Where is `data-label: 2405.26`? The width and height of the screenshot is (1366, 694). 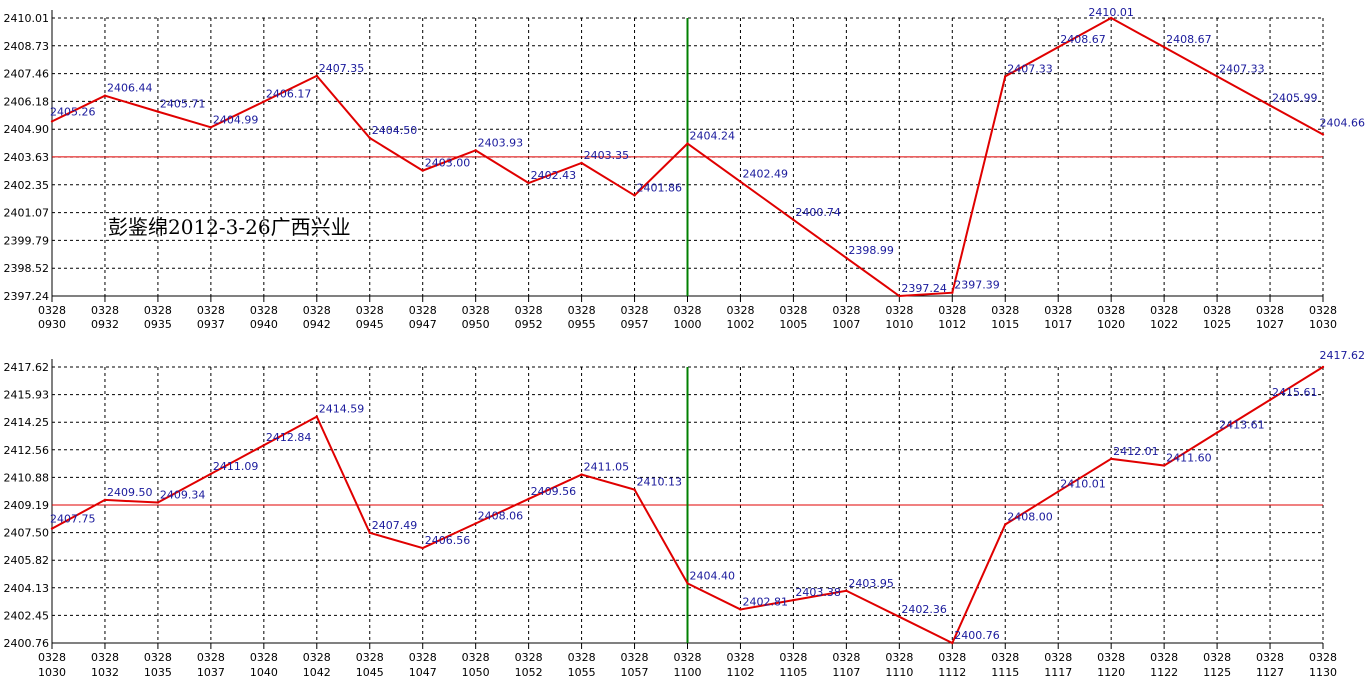 data-label: 2405.26 is located at coordinates (73, 111).